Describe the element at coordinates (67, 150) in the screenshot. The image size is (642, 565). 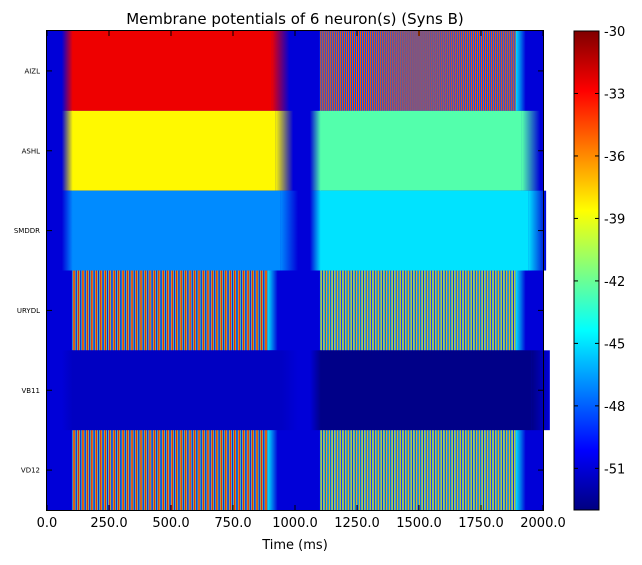
I see `heatmap-cell-ashl-window1-rise` at that location.